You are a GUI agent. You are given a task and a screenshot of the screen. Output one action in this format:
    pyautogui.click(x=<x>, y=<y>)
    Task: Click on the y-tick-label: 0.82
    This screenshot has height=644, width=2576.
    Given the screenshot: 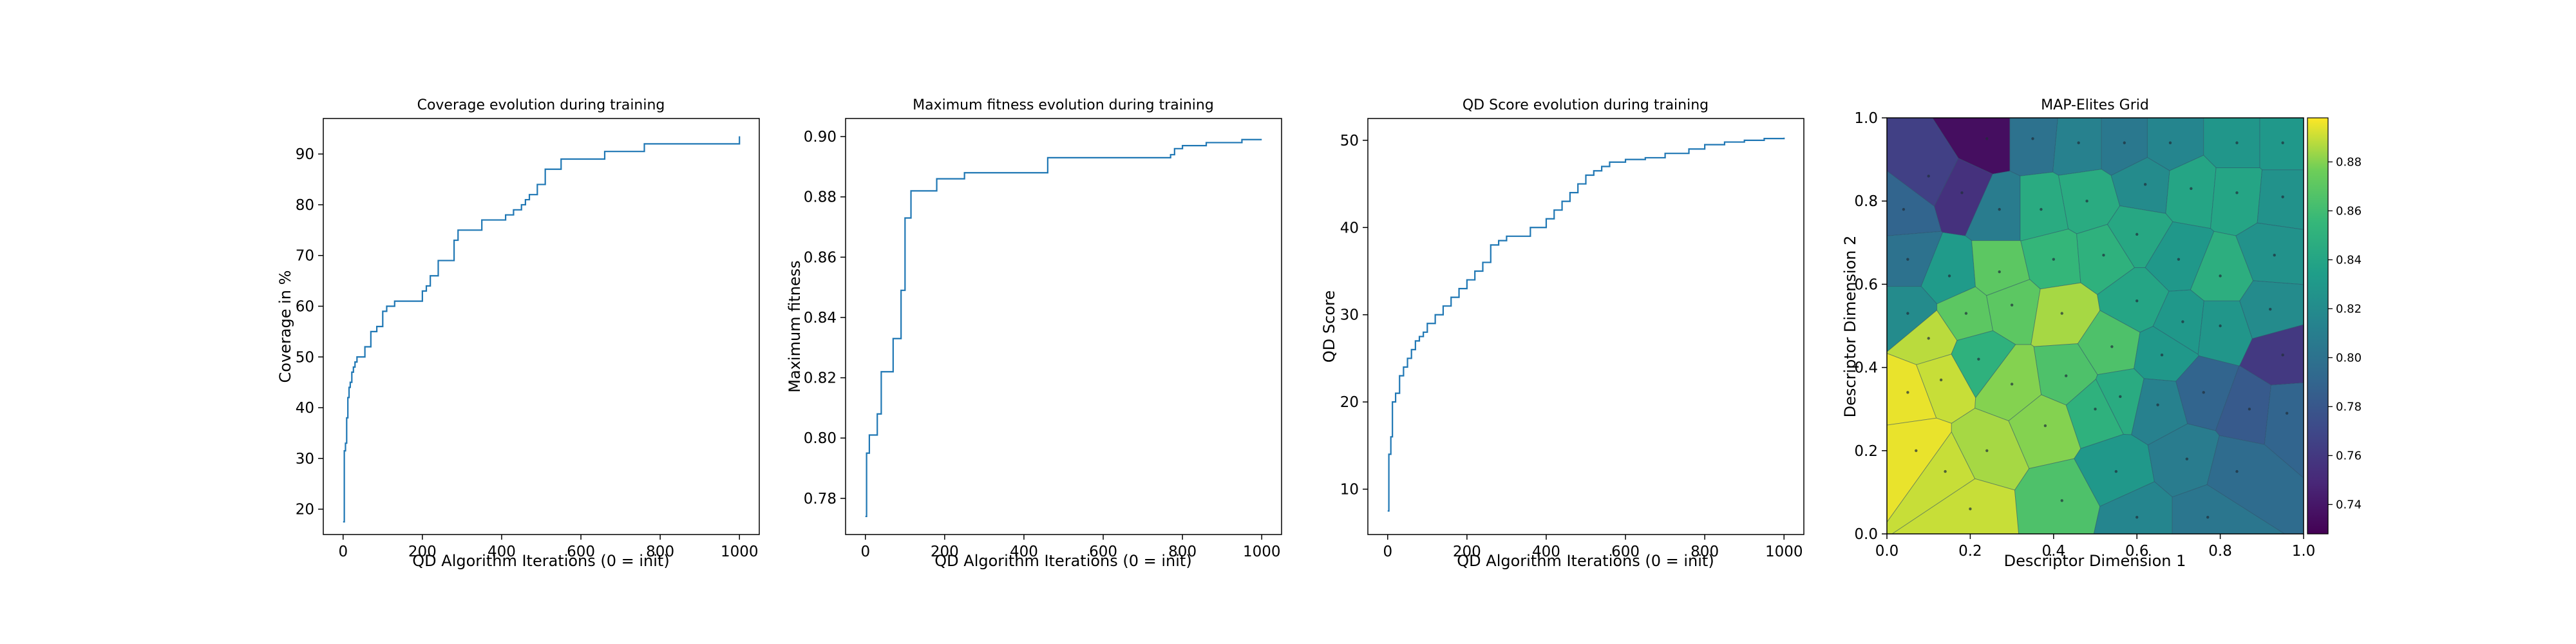 What is the action you would take?
    pyautogui.click(x=820, y=379)
    